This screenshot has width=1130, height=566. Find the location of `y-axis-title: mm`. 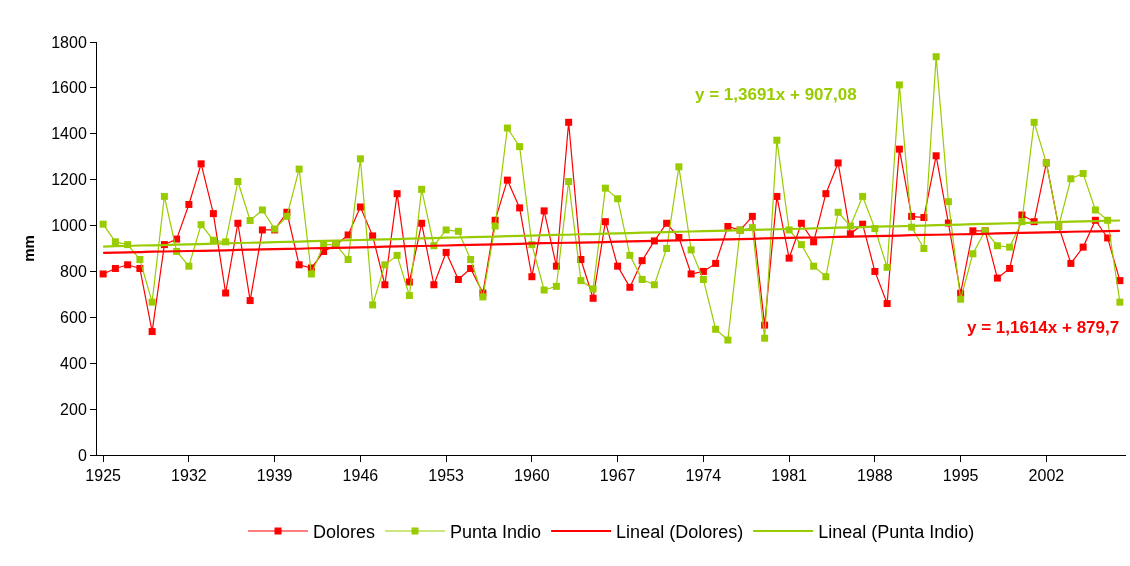

y-axis-title: mm is located at coordinates (29, 248).